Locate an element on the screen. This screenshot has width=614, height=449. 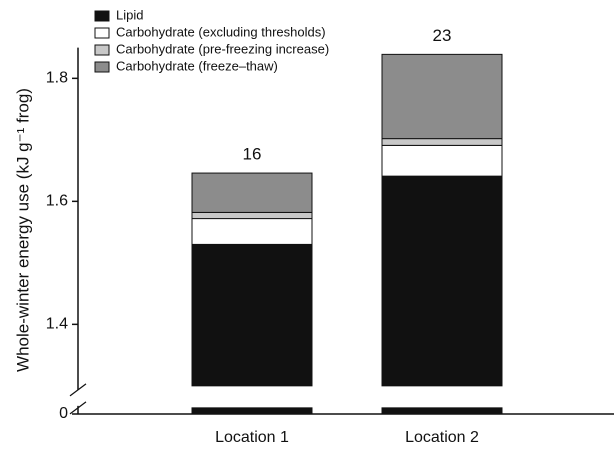
x-tick-label: Location 1 is located at coordinates (252, 437).